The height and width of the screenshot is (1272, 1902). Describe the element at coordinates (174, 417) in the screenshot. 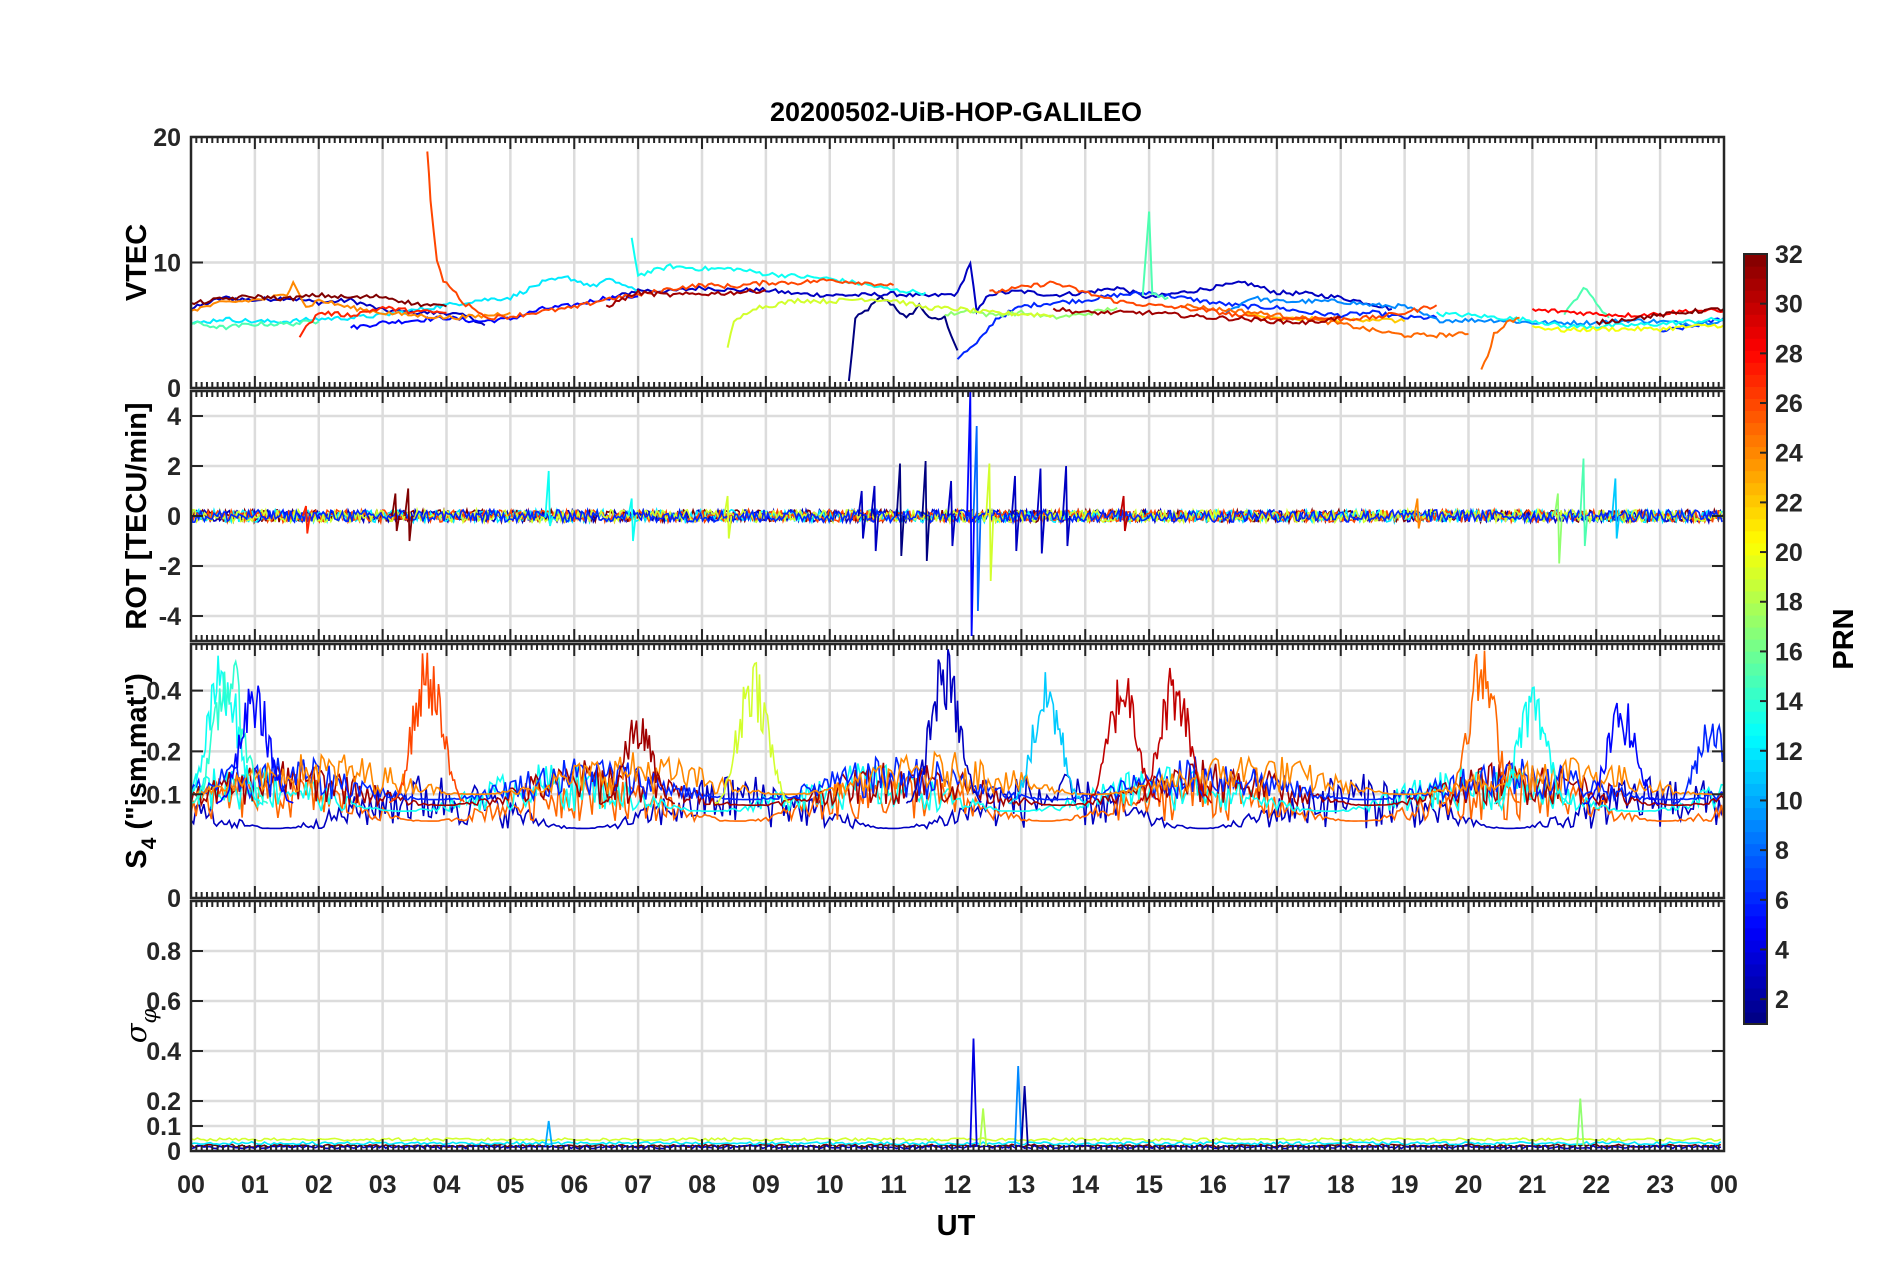

I see `y-tick-label: 4` at that location.